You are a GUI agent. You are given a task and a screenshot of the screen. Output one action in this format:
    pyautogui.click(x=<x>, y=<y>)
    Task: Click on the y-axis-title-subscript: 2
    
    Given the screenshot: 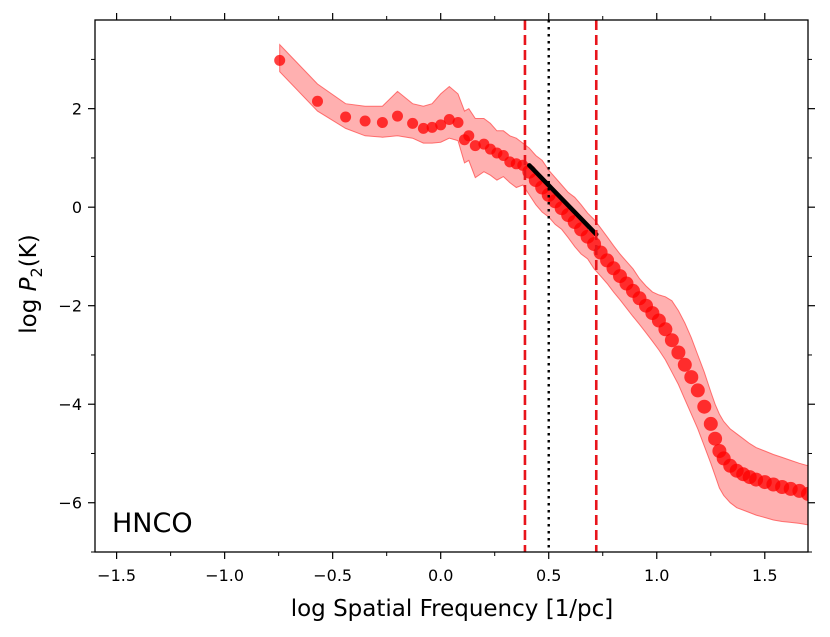 What is the action you would take?
    pyautogui.click(x=36, y=272)
    